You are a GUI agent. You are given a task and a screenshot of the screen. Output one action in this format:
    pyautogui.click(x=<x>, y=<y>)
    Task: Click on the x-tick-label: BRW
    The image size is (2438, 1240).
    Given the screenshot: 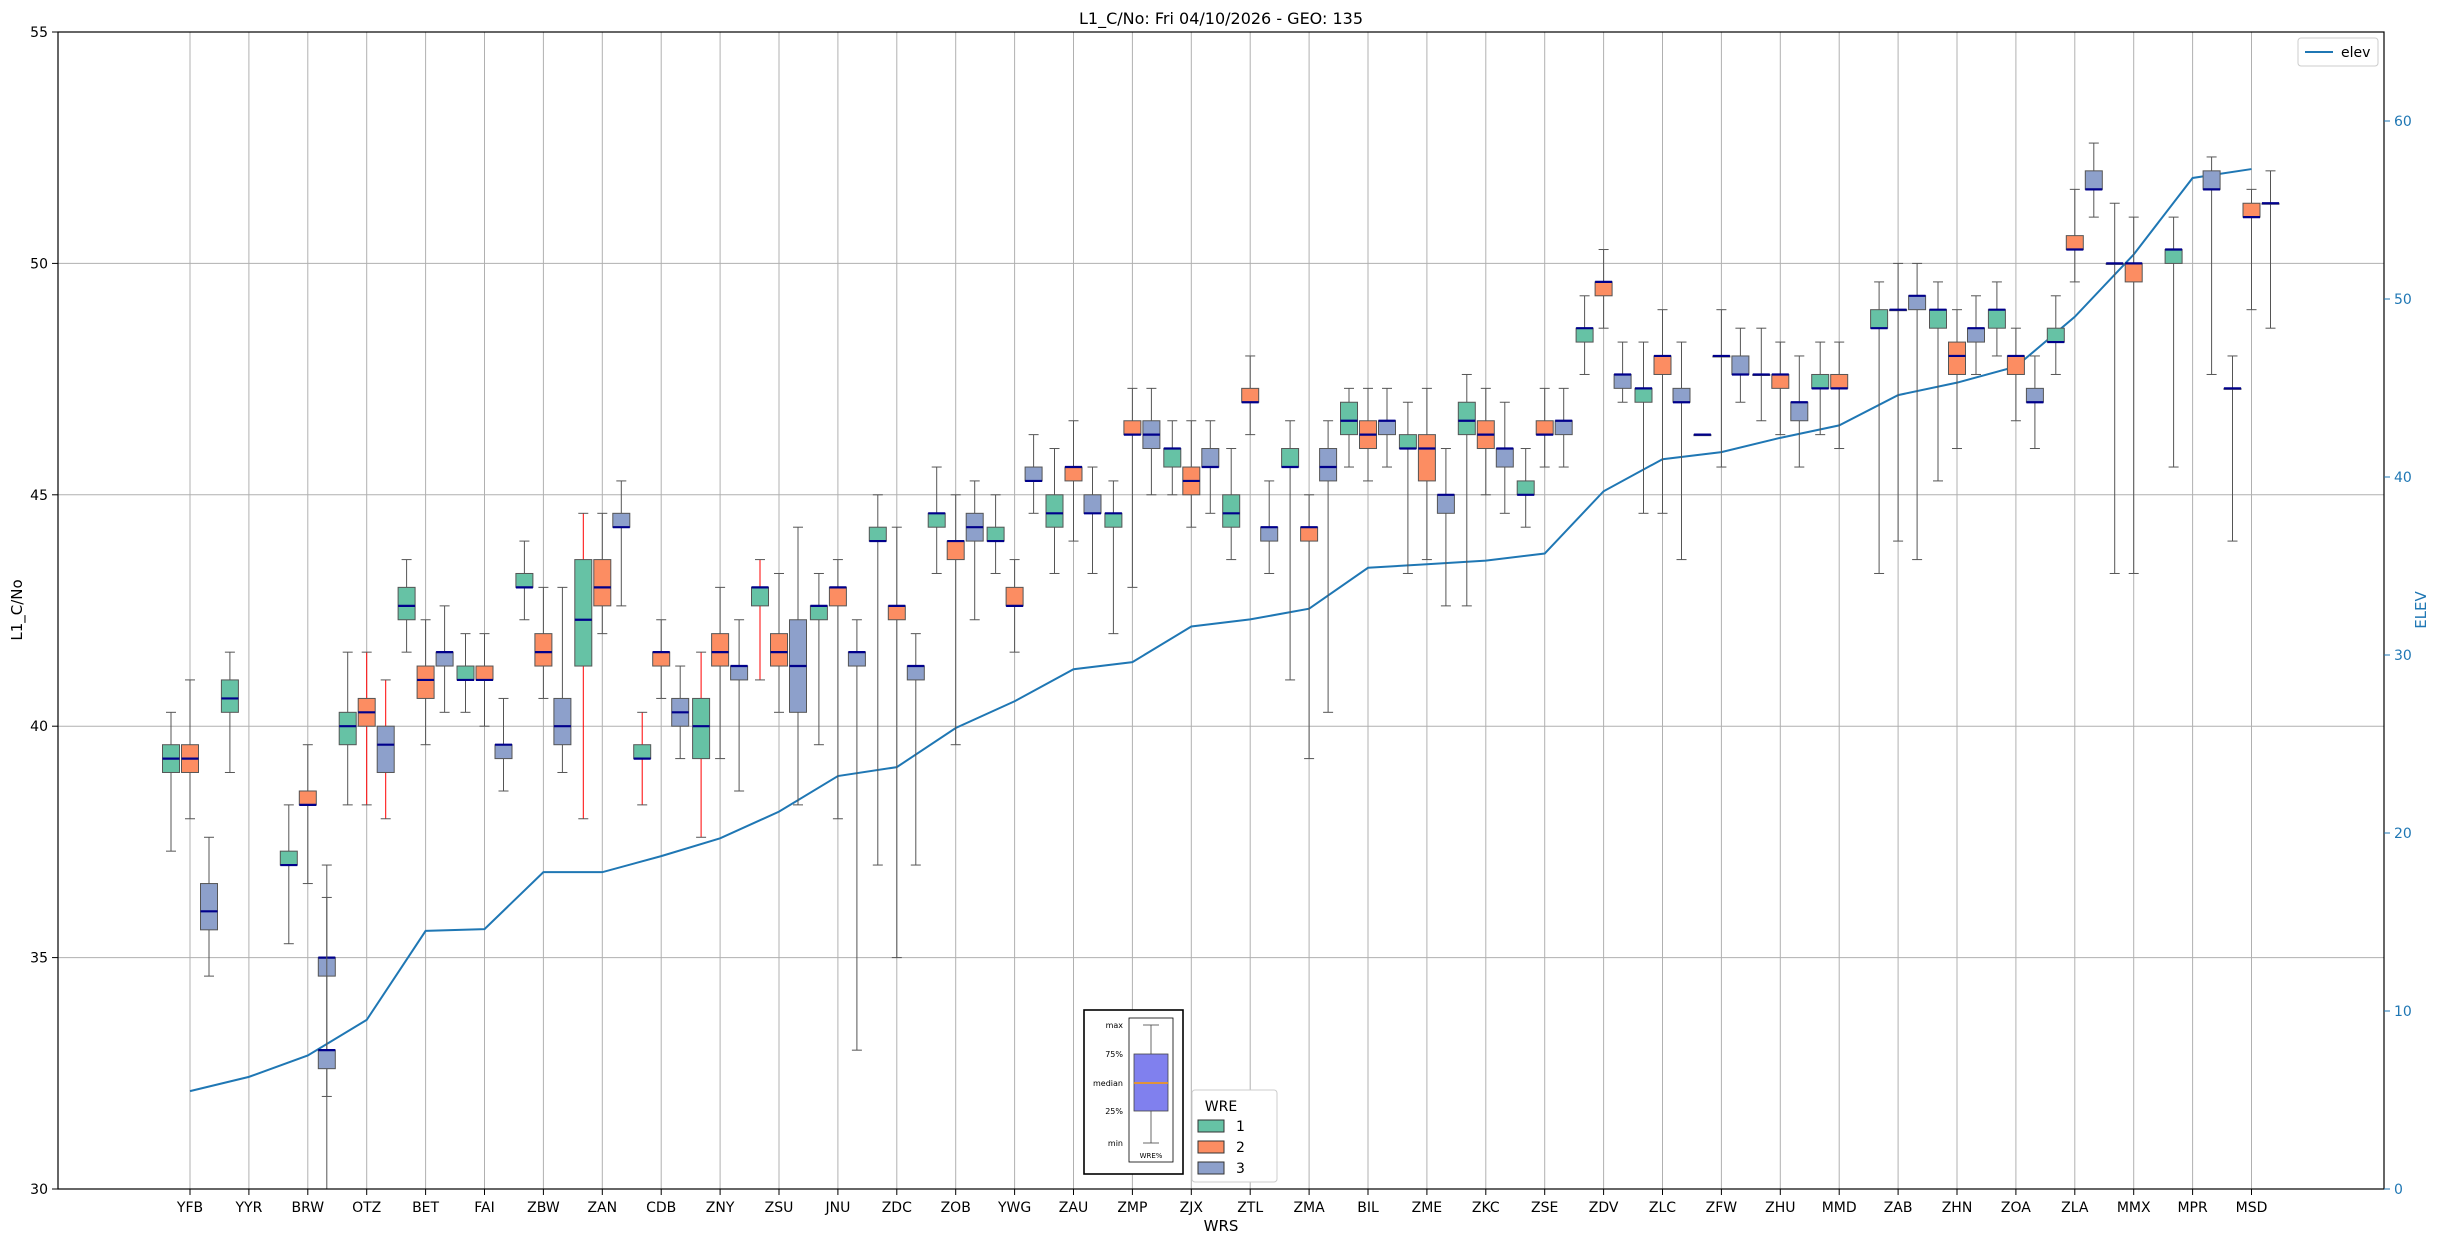 What is the action you would take?
    pyautogui.click(x=307, y=1208)
    